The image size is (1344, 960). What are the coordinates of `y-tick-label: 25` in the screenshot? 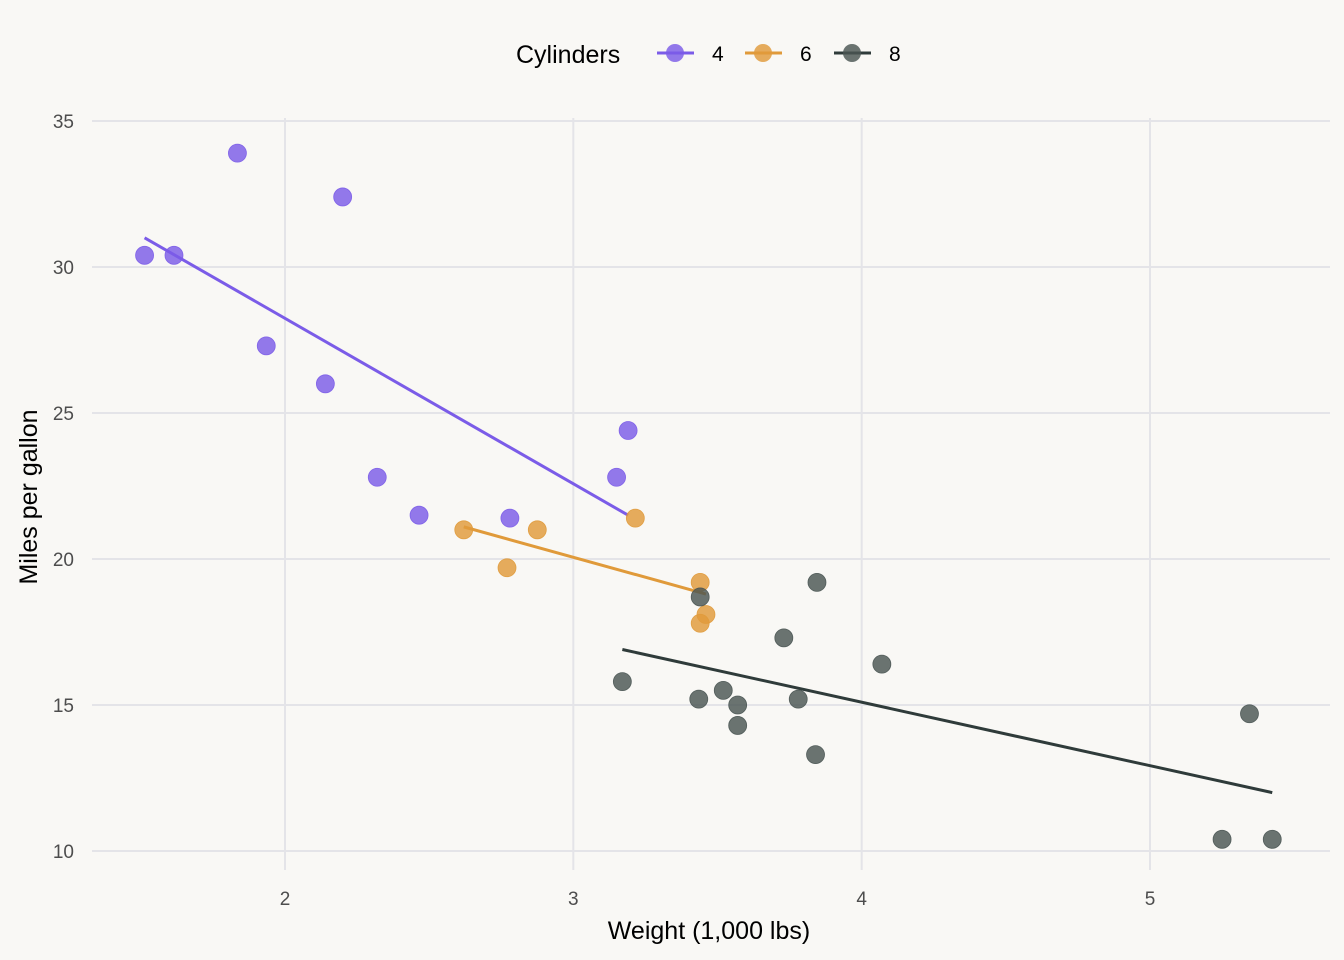 It's located at (63, 414).